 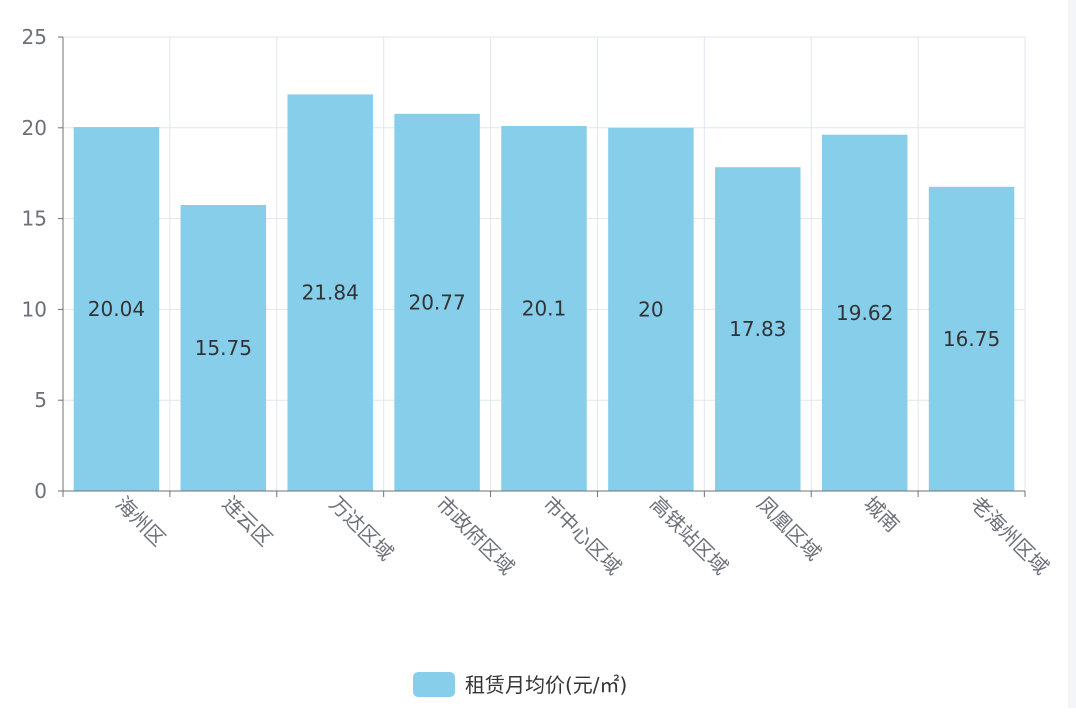 What do you see at coordinates (476, 536) in the screenshot?
I see `x-tick-label: 市政府区域` at bounding box center [476, 536].